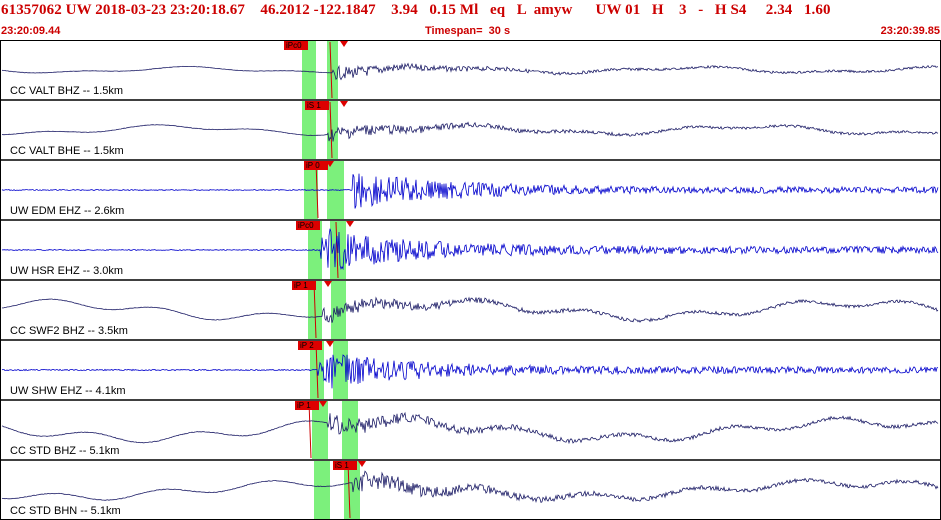  I want to click on pick-label: iP 2, so click(307, 345).